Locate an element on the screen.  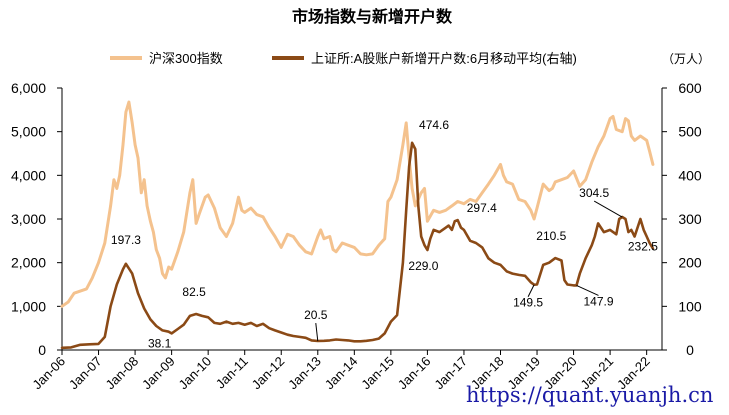
x-tick-label: Jan-15 is located at coordinates (377, 373).